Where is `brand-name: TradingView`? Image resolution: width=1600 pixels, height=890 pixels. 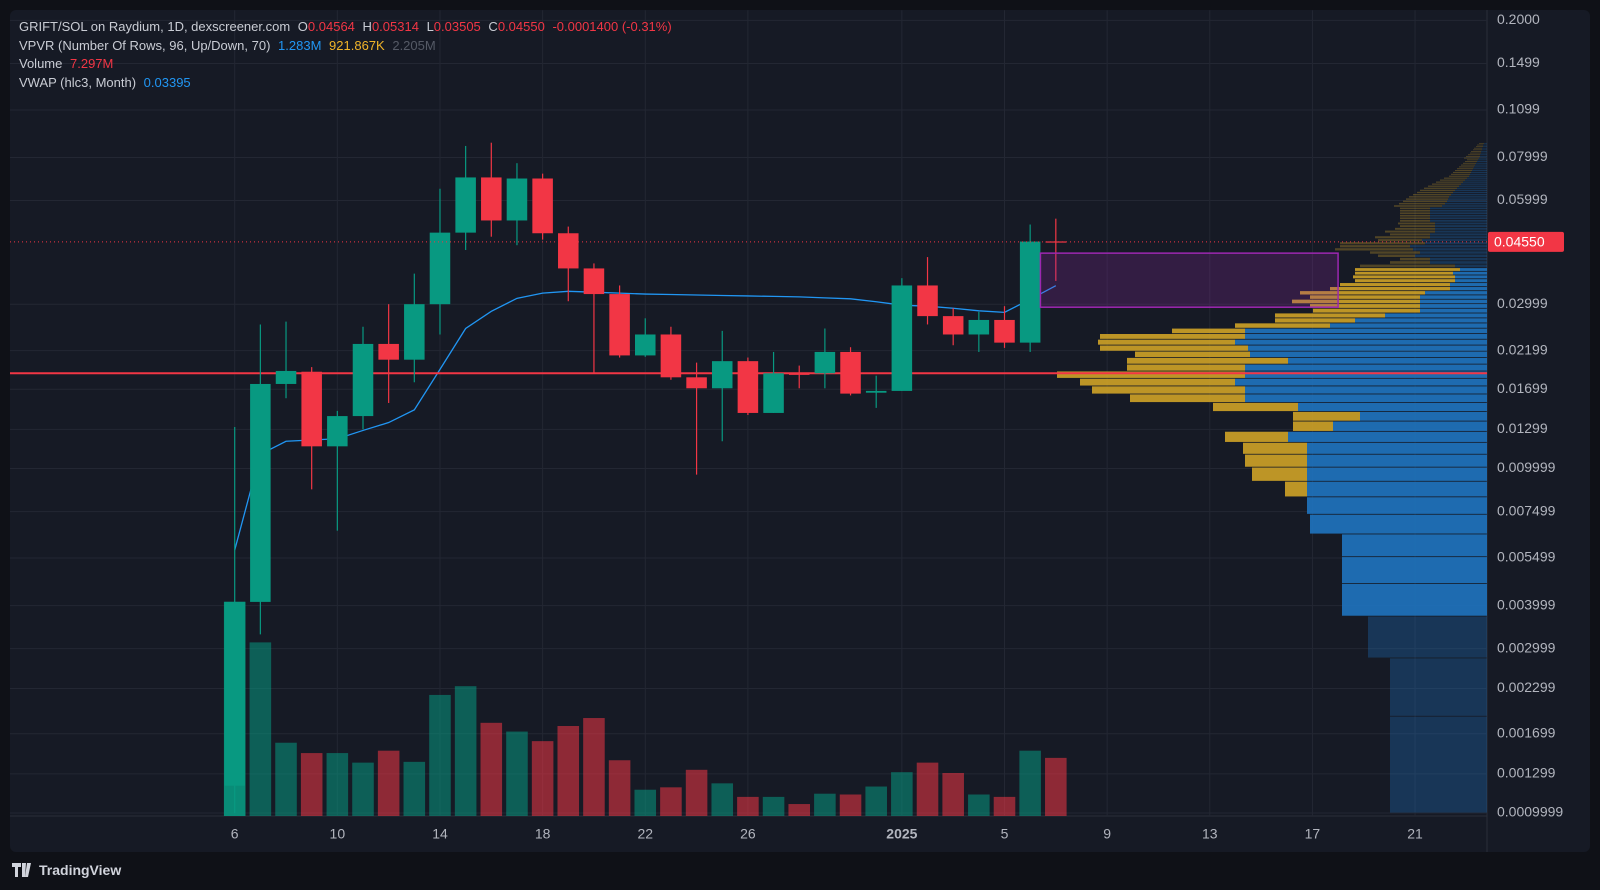
brand-name: TradingView is located at coordinates (80, 870).